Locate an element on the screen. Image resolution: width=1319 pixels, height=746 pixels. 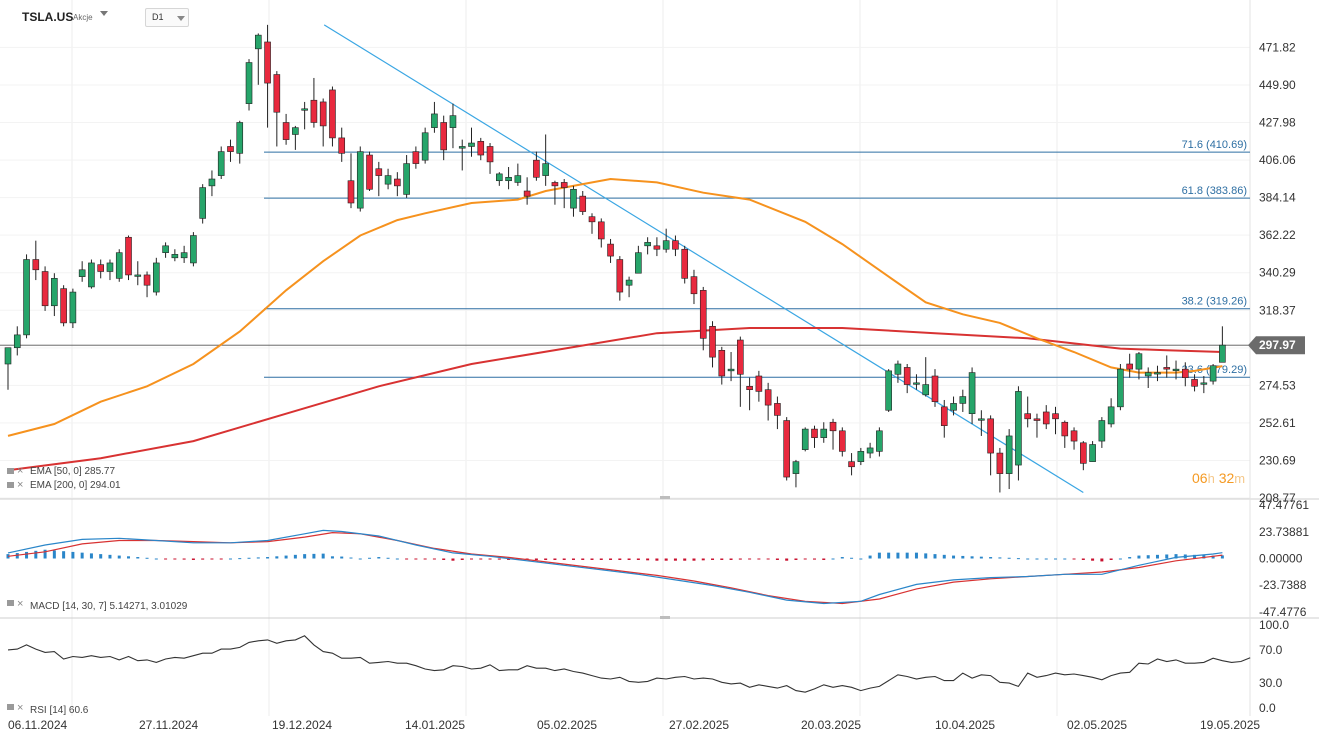
rsi-tick-label: 100.0 is located at coordinates (1274, 625).